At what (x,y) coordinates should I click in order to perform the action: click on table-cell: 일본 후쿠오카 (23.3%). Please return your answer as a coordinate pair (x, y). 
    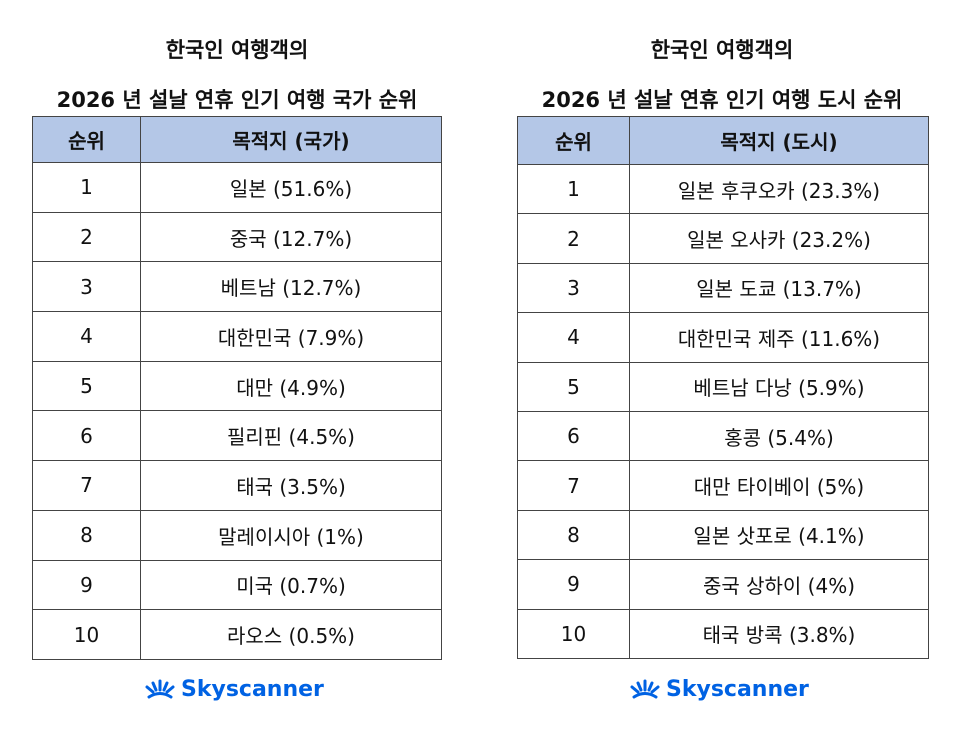
    Looking at the image, I should click on (779, 189).